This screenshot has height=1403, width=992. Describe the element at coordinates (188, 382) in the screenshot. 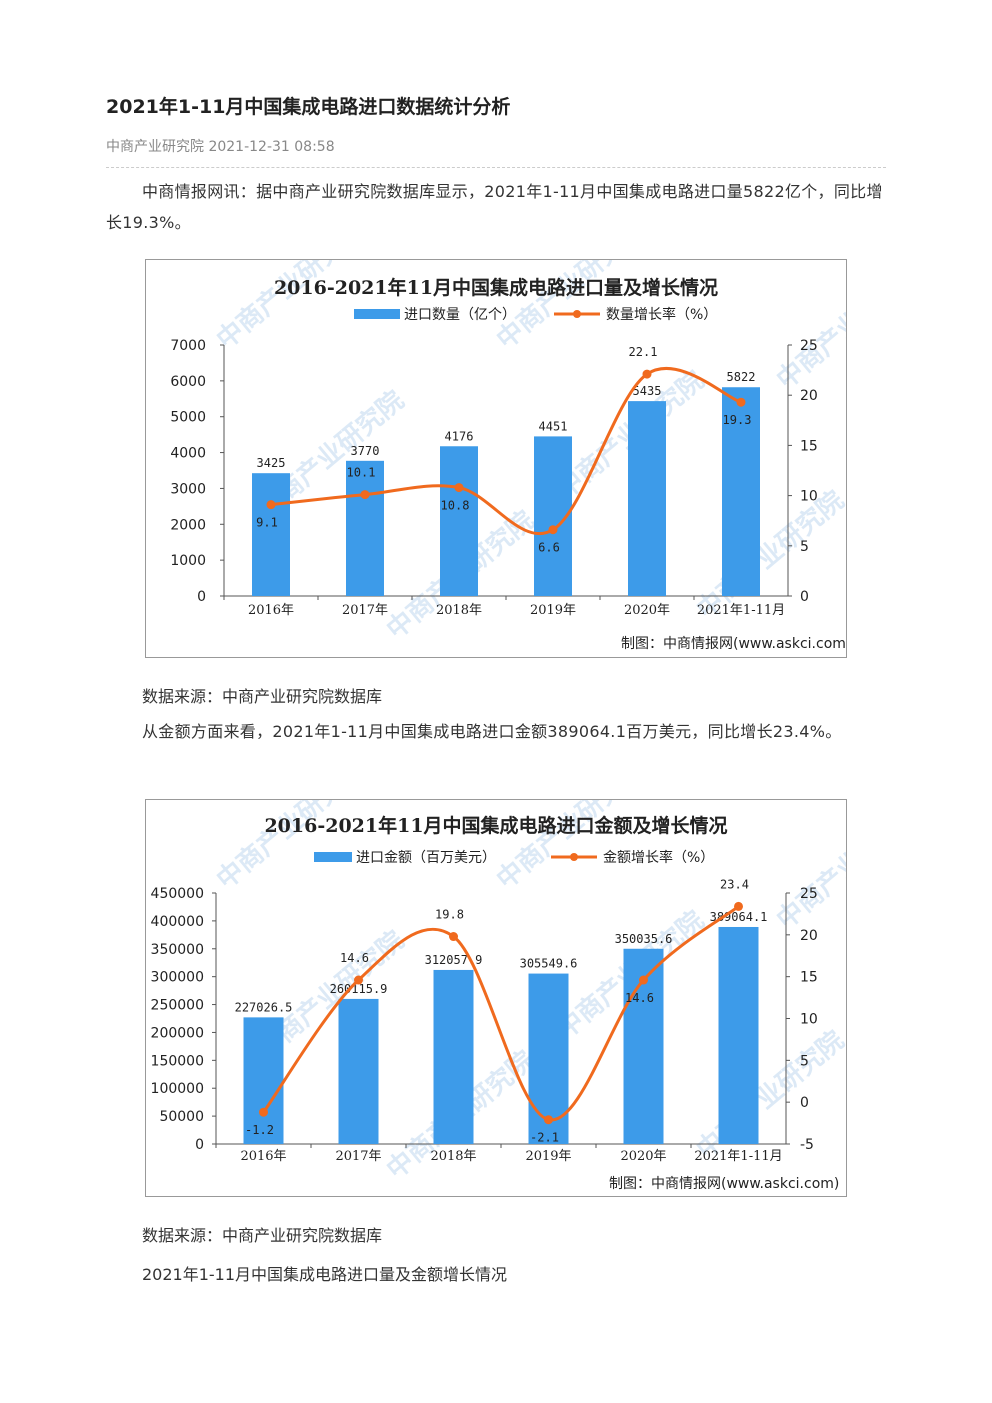

I see `y-tick-label-left: 6000` at that location.